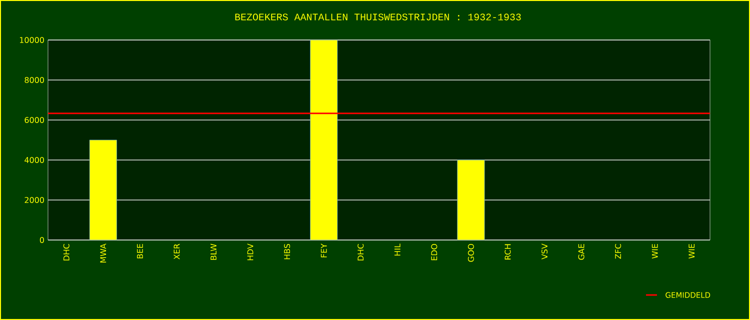  What do you see at coordinates (378, 17) in the screenshot?
I see `chart-title: BEZOEKERS AANTALLEN THUISWEDSTRIJDEN : 1932-1933` at bounding box center [378, 17].